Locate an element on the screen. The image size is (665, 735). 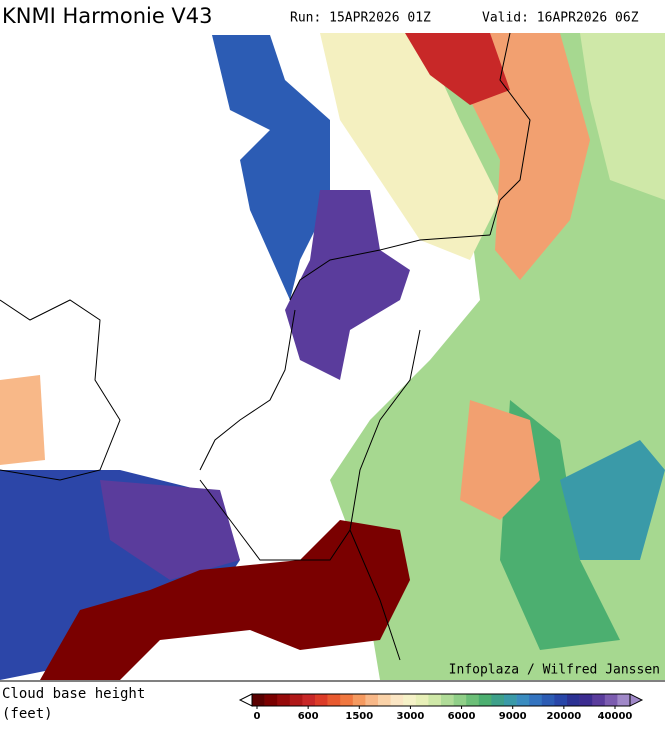
coast-nl is located at coordinates (345, 352).